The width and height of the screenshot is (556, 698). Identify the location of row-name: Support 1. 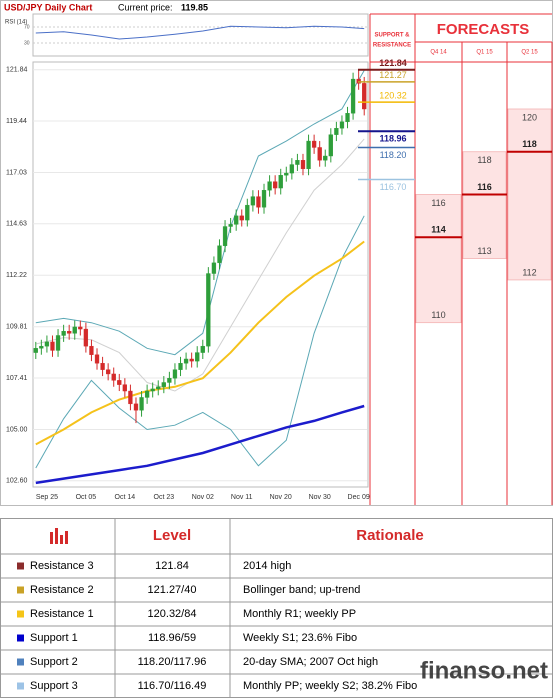
(54, 638).